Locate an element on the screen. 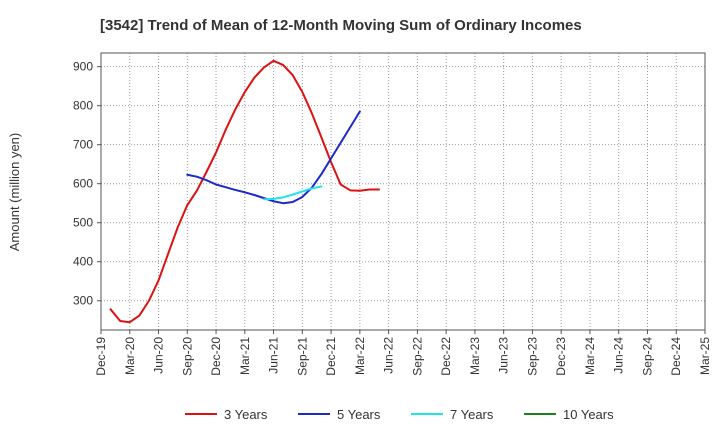  y-tick-label: 800 is located at coordinates (83, 106).